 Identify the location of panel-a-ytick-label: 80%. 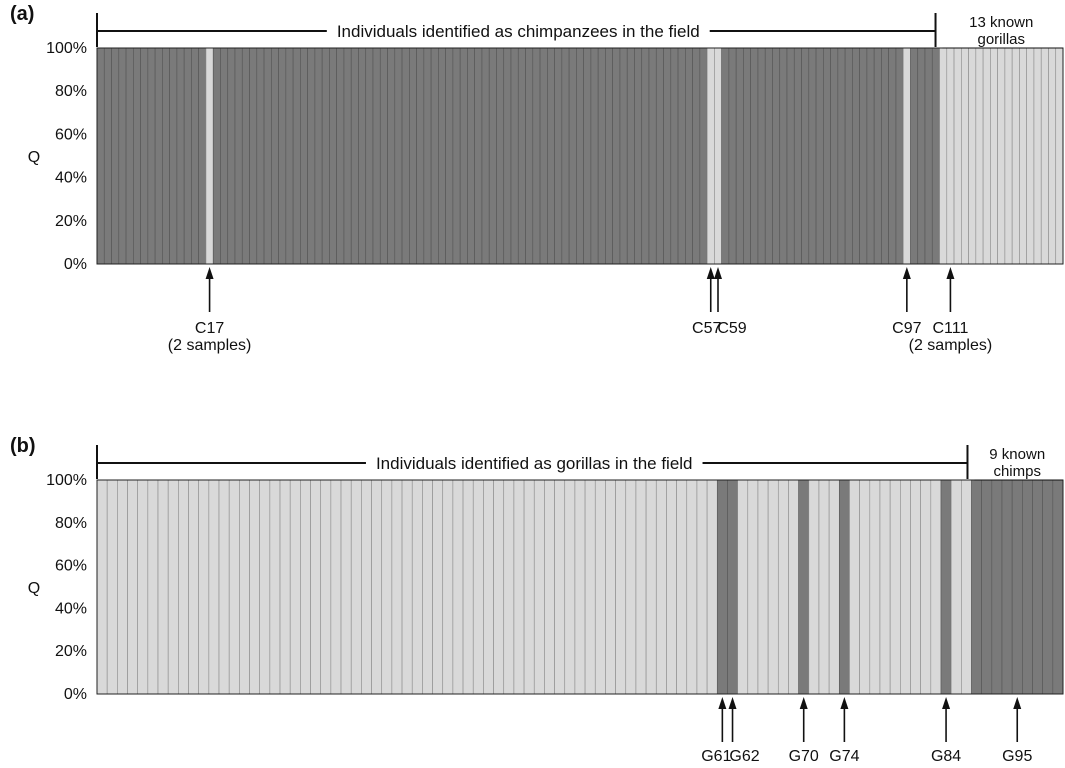
(71, 91).